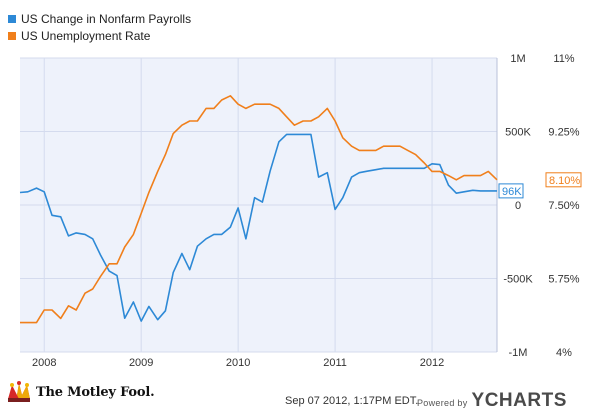  Describe the element at coordinates (563, 59) in the screenshot. I see `right-tick-label: 11%` at that location.